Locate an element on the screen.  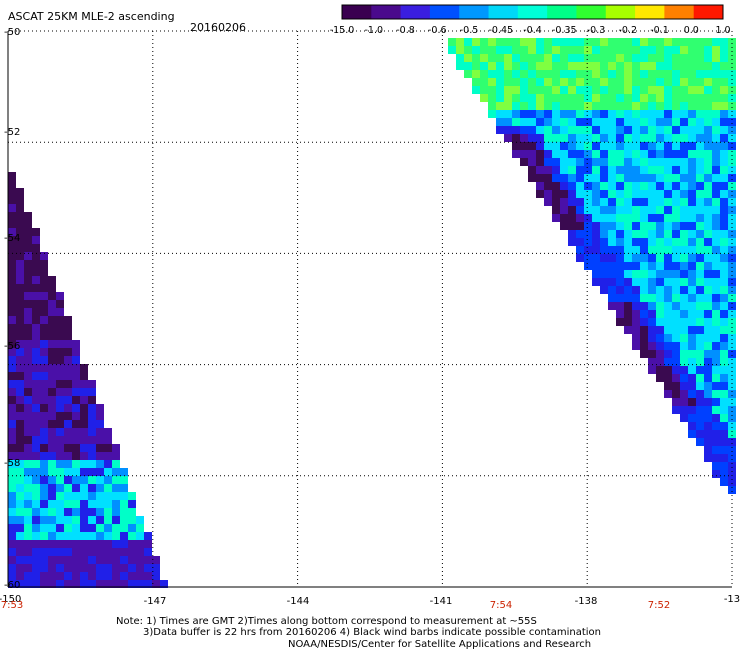
time-label: 7:54 is located at coordinates (501, 605).